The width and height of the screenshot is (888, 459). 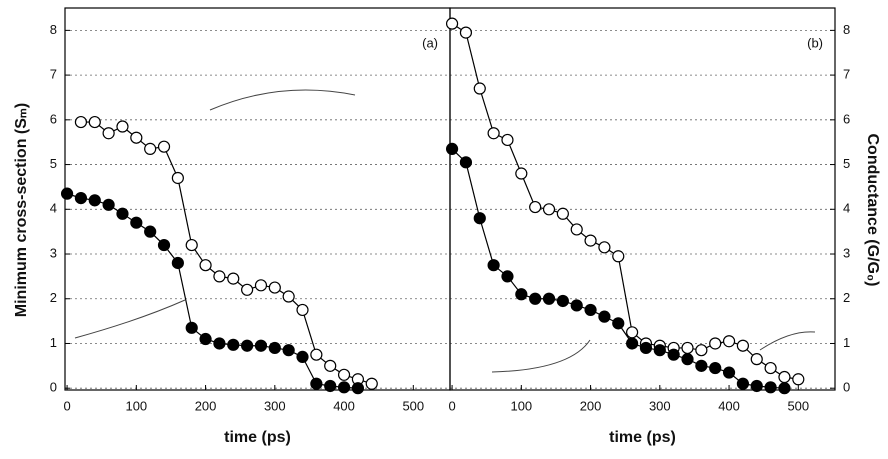 What do you see at coordinates (846, 387) in the screenshot?
I see `y2-tick-label: 0` at bounding box center [846, 387].